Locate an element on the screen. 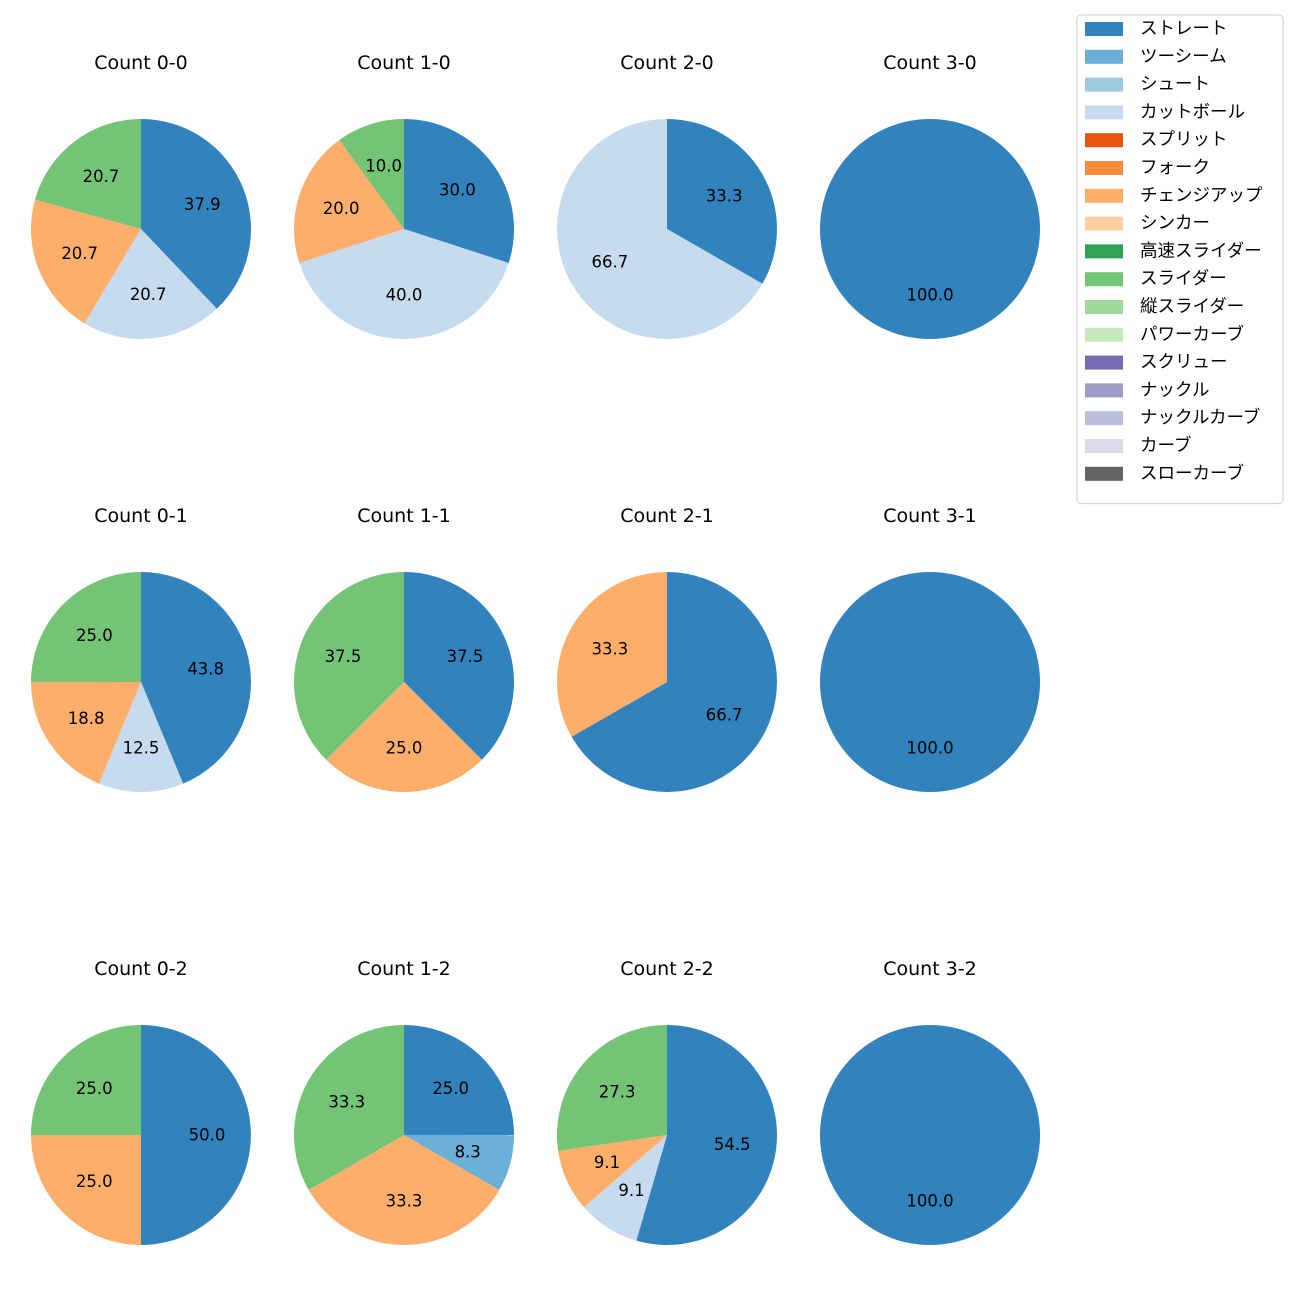  legend-label: カーブ is located at coordinates (1165, 445).